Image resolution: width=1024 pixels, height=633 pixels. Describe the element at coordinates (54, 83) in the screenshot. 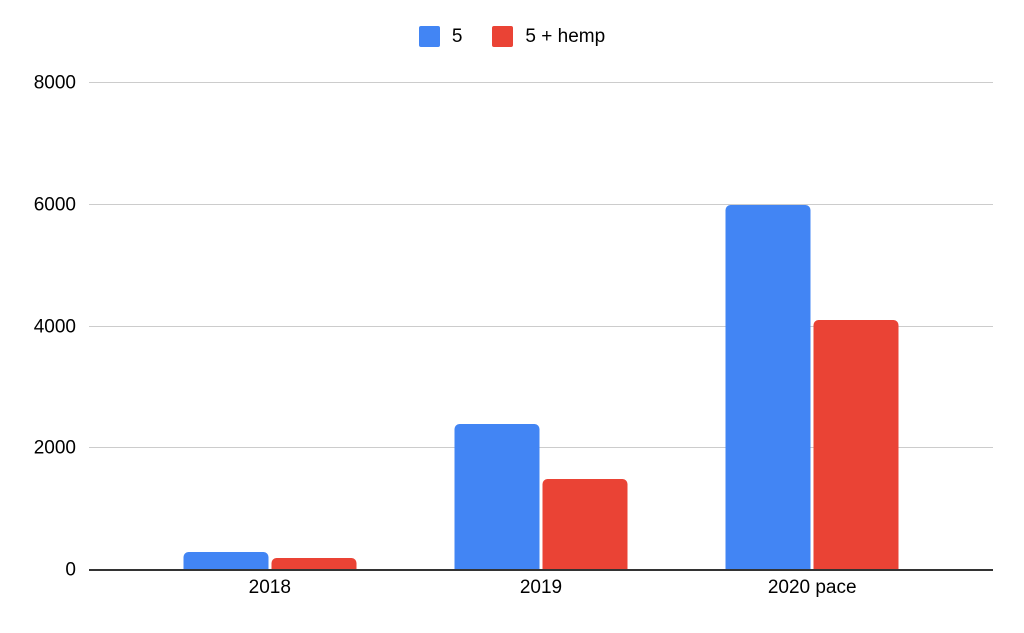

I see `y-tick-label: 8000` at that location.